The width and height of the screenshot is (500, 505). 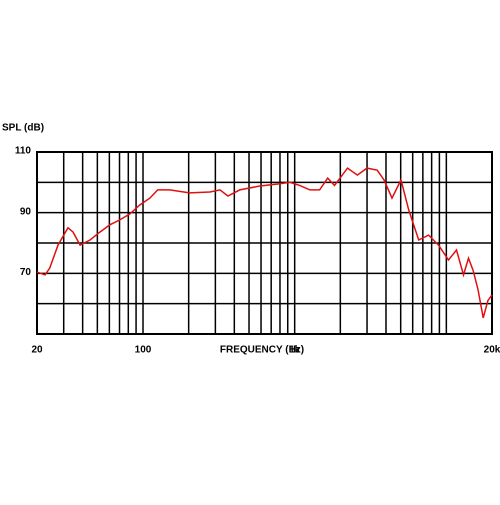 What do you see at coordinates (262, 350) in the screenshot?
I see `x-axis-label: FREQUENCY (Hz)` at bounding box center [262, 350].